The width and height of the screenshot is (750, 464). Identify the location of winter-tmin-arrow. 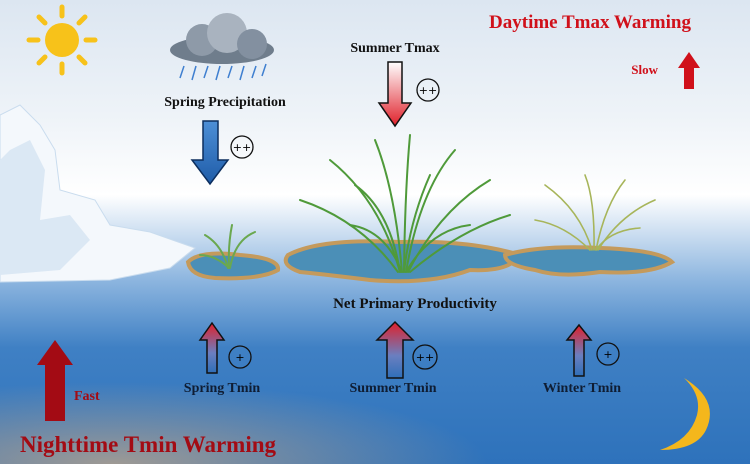
(579, 350).